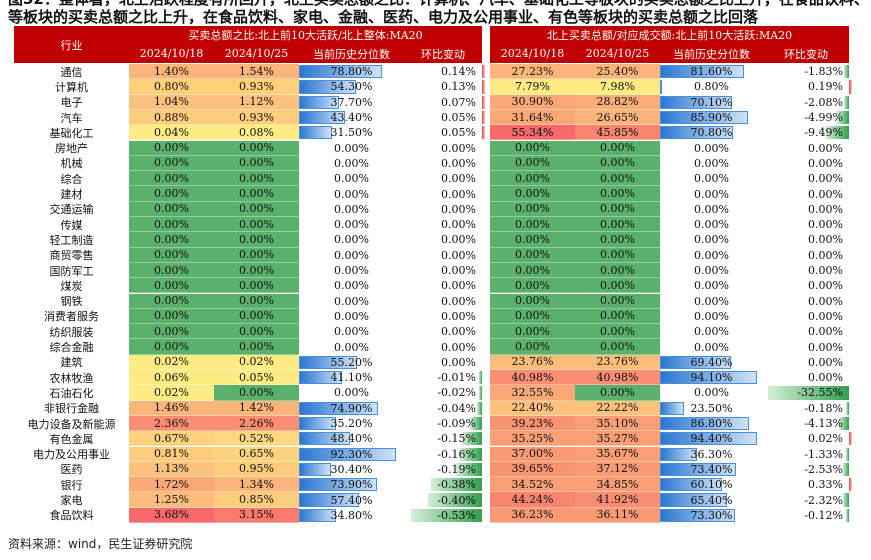  What do you see at coordinates (711, 469) in the screenshot?
I see `percentile-value: 73.40%` at bounding box center [711, 469].